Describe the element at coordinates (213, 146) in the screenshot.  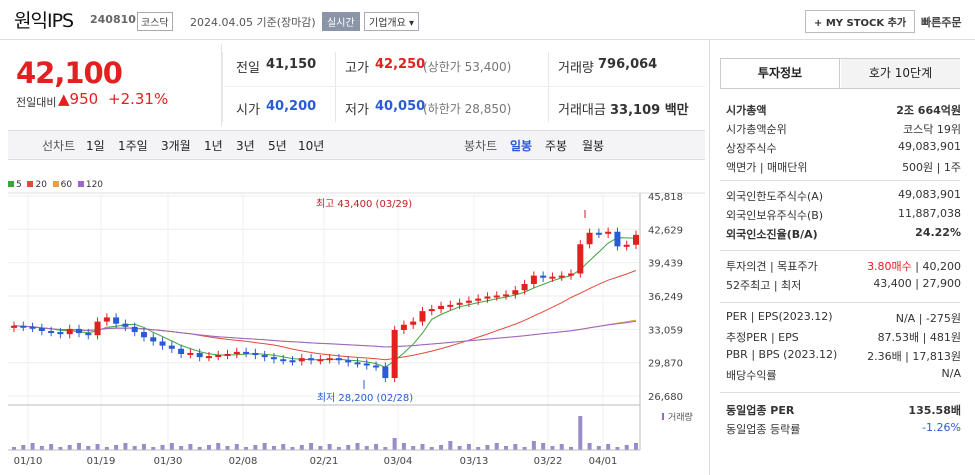
I see `period-1y: 1년` at that location.